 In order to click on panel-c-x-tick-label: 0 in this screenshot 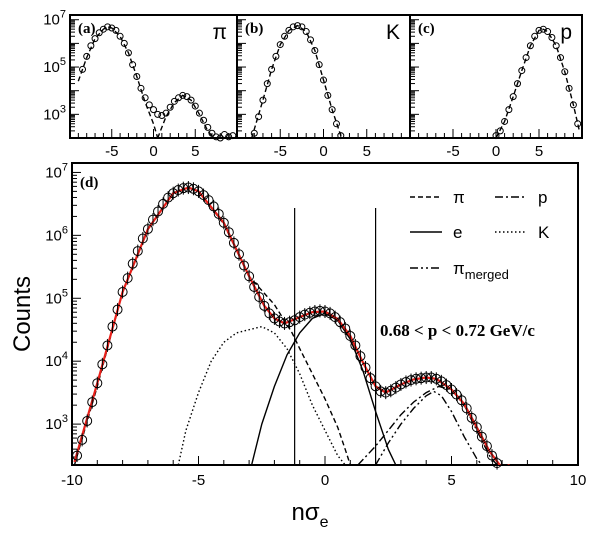, I will do `click(496, 151)`.